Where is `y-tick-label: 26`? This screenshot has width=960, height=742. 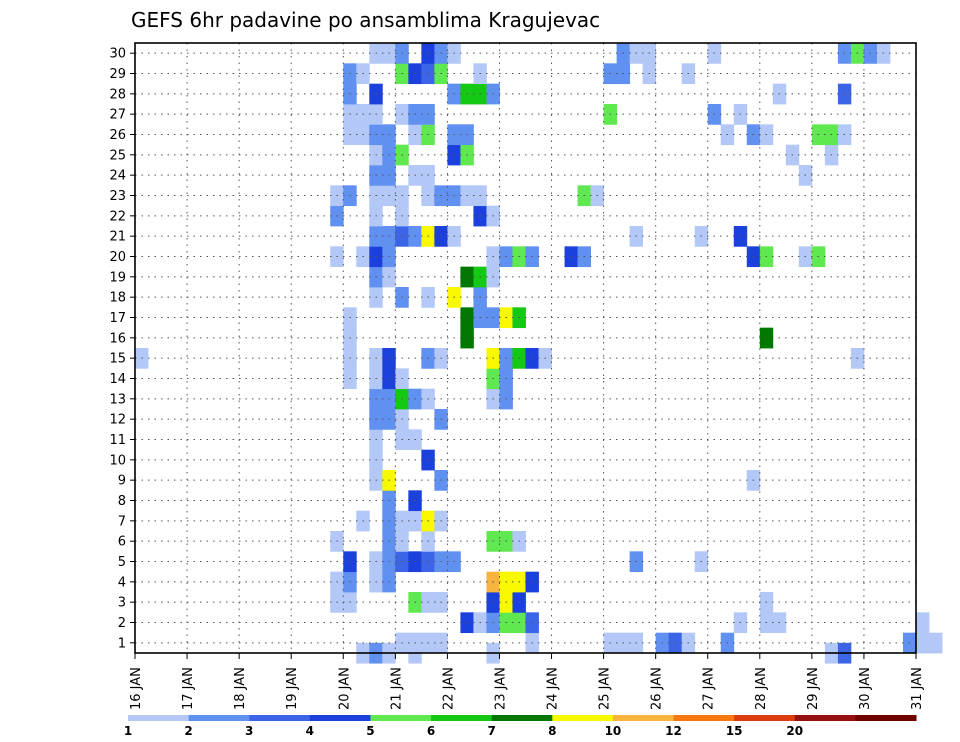
y-tick-label: 26 is located at coordinates (117, 135).